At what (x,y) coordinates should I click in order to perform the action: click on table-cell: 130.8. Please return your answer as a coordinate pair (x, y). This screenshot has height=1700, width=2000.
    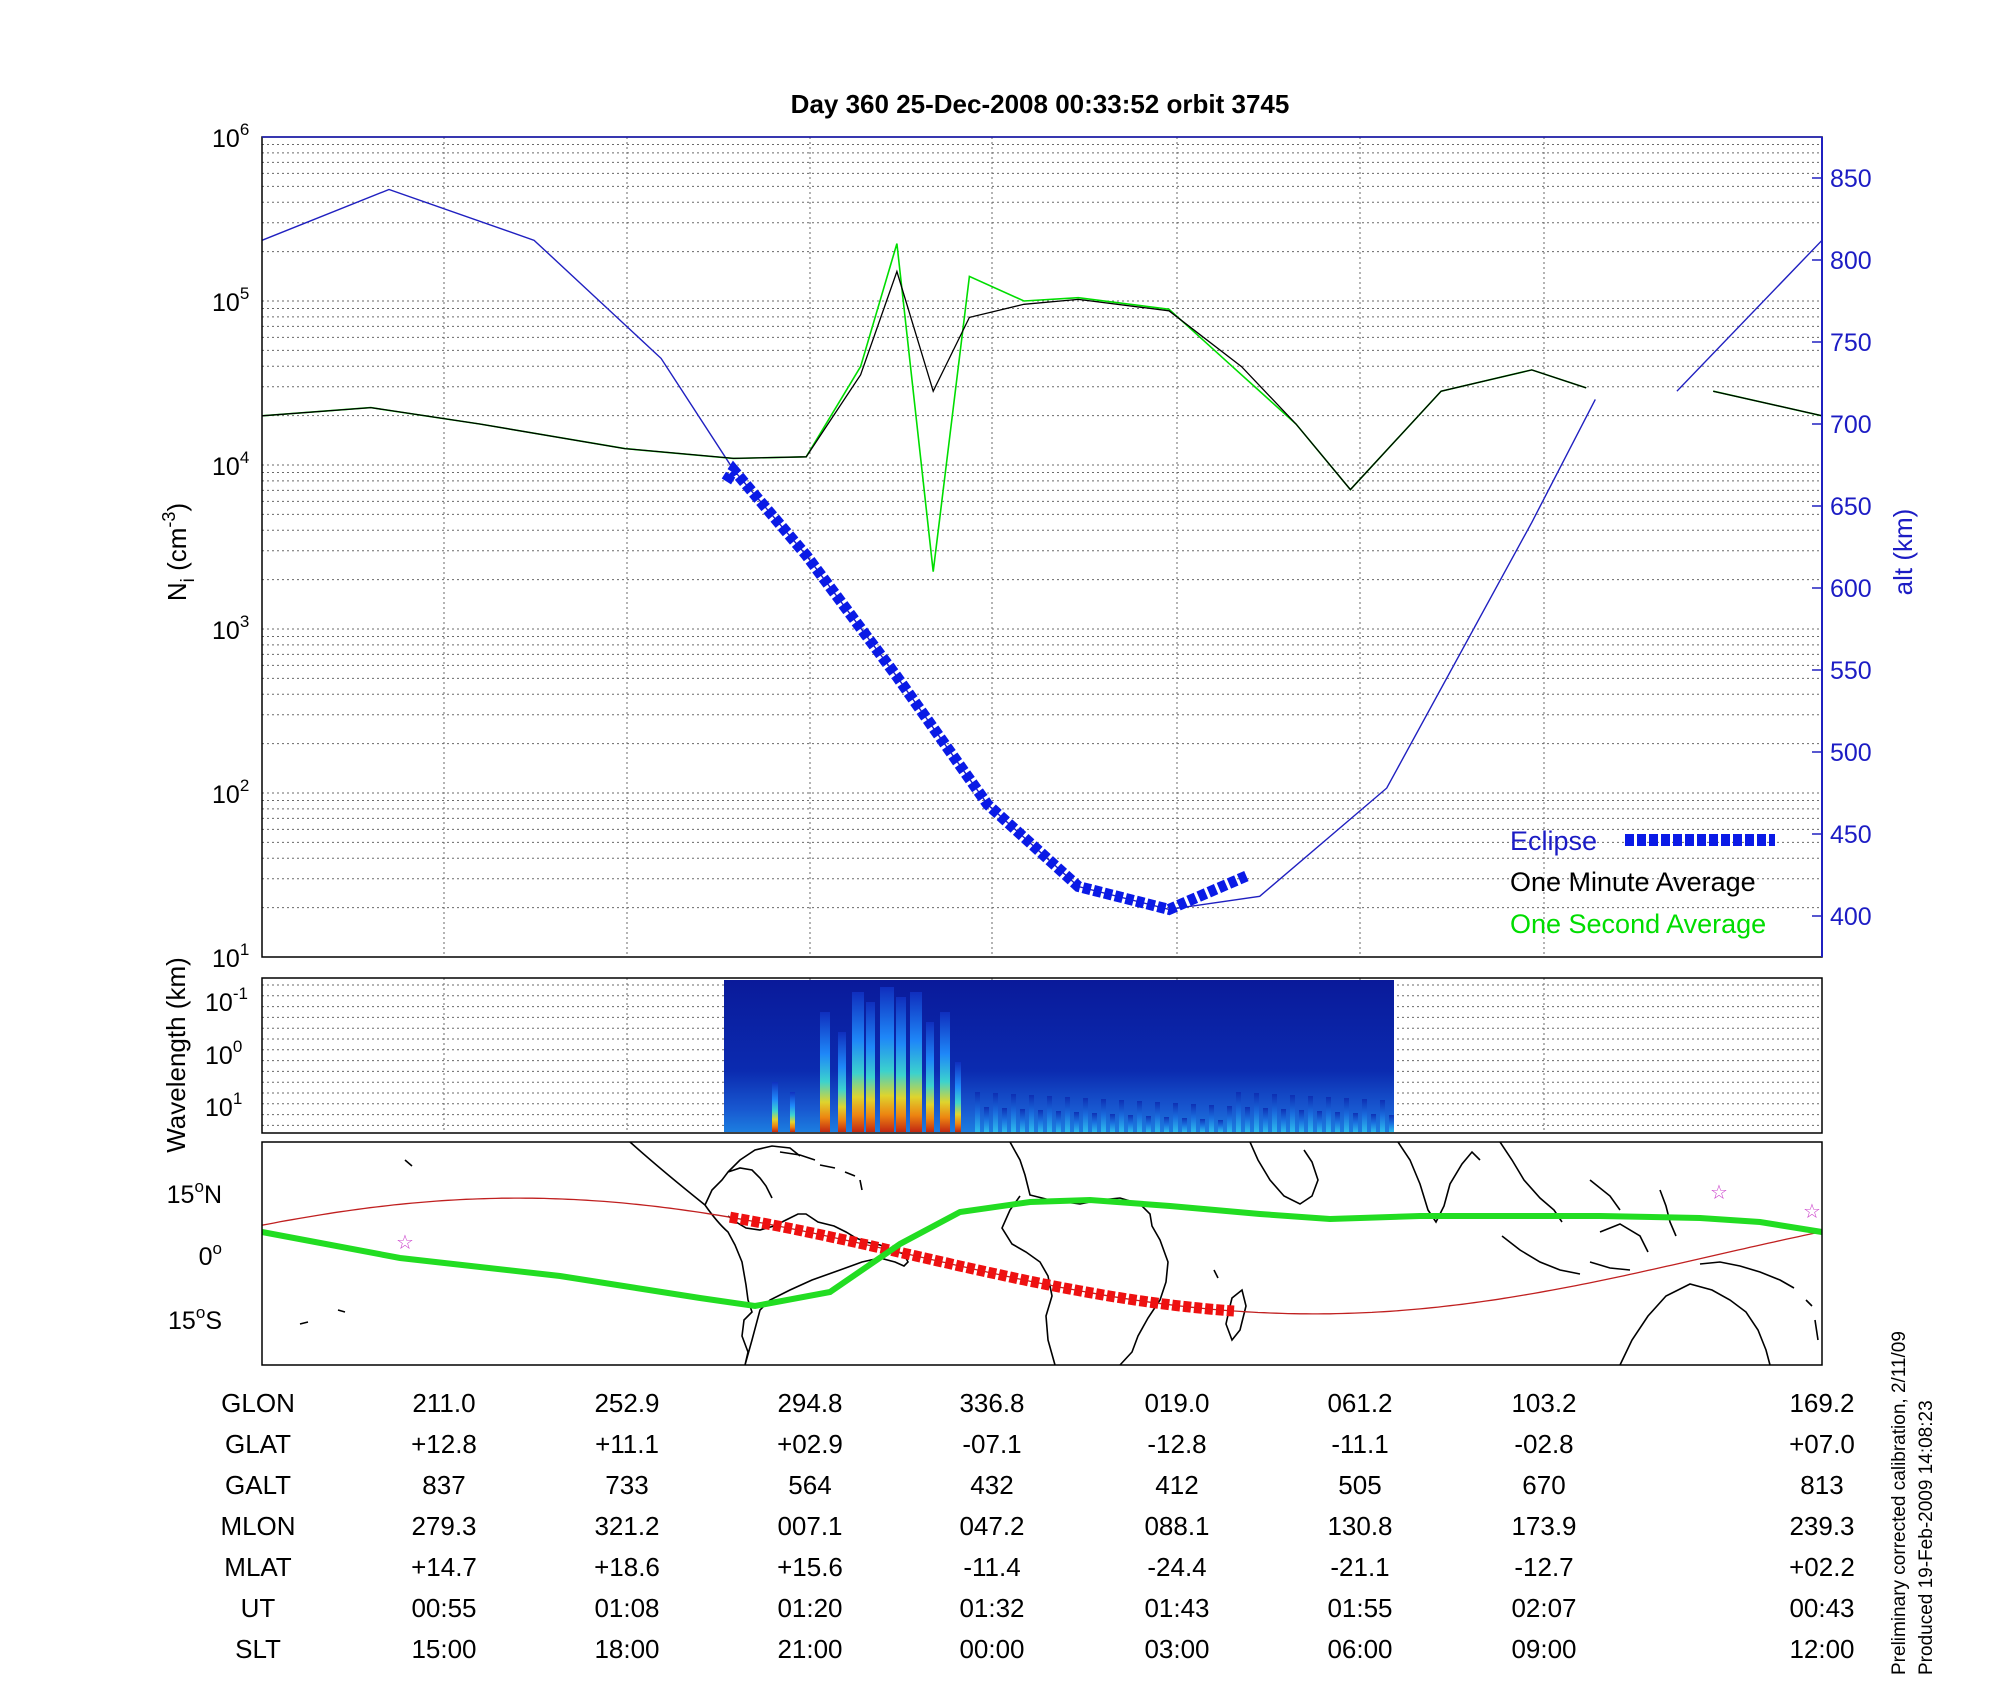
    Looking at the image, I should click on (1359, 1526).